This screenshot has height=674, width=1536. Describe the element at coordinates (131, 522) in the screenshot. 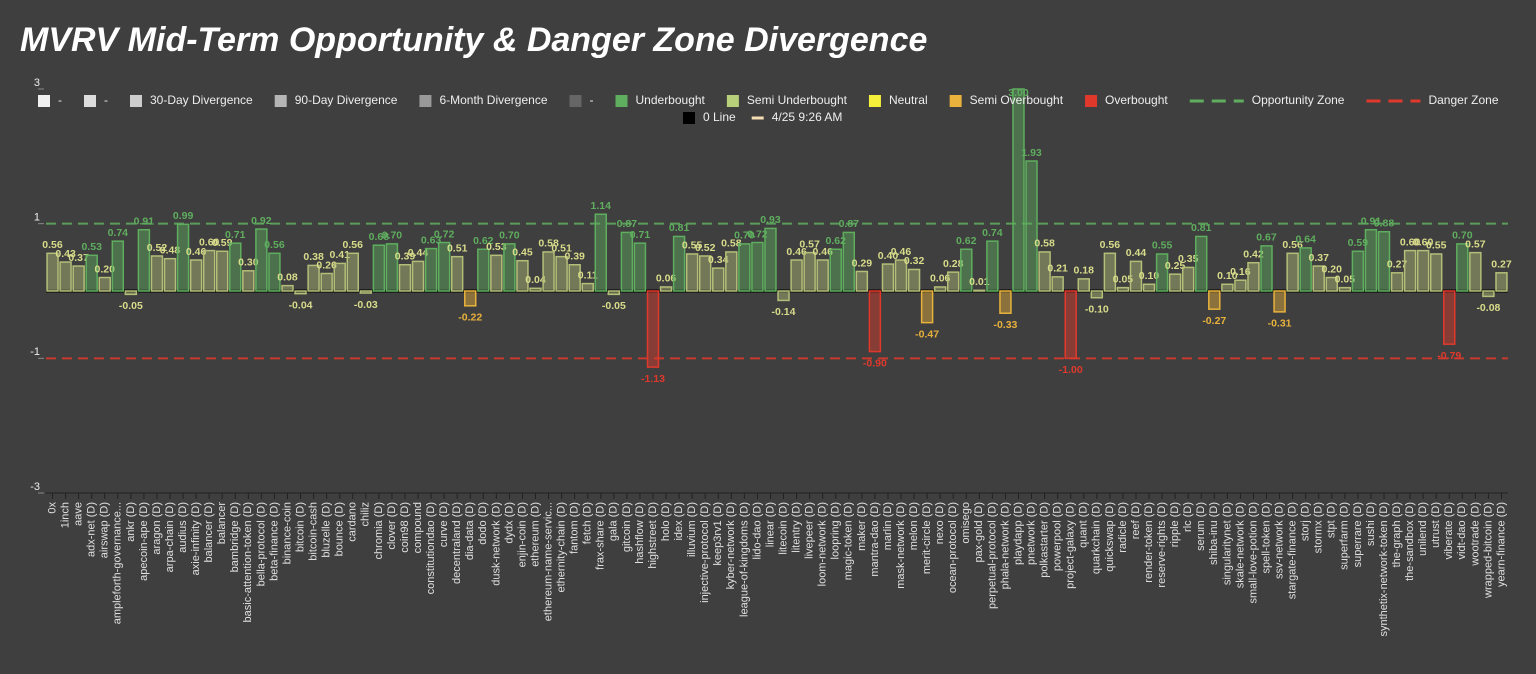

I see `x-tick-label: ankr (D)` at that location.